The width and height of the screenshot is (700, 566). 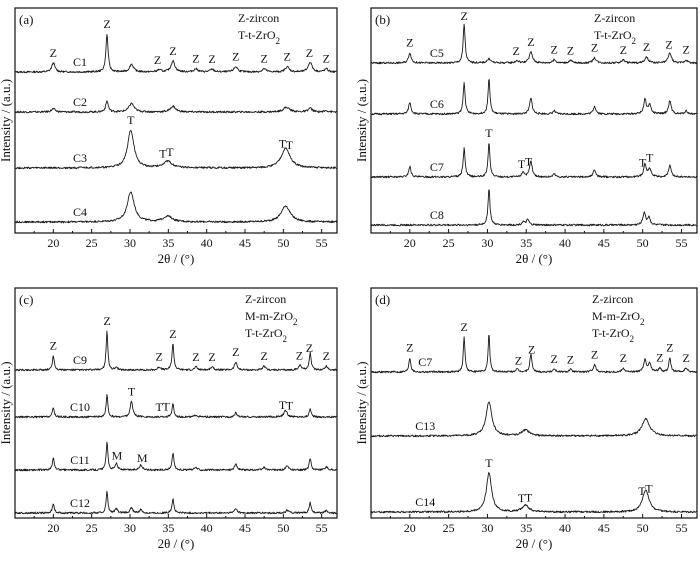 I want to click on series-line-c6, so click(x=534, y=97).